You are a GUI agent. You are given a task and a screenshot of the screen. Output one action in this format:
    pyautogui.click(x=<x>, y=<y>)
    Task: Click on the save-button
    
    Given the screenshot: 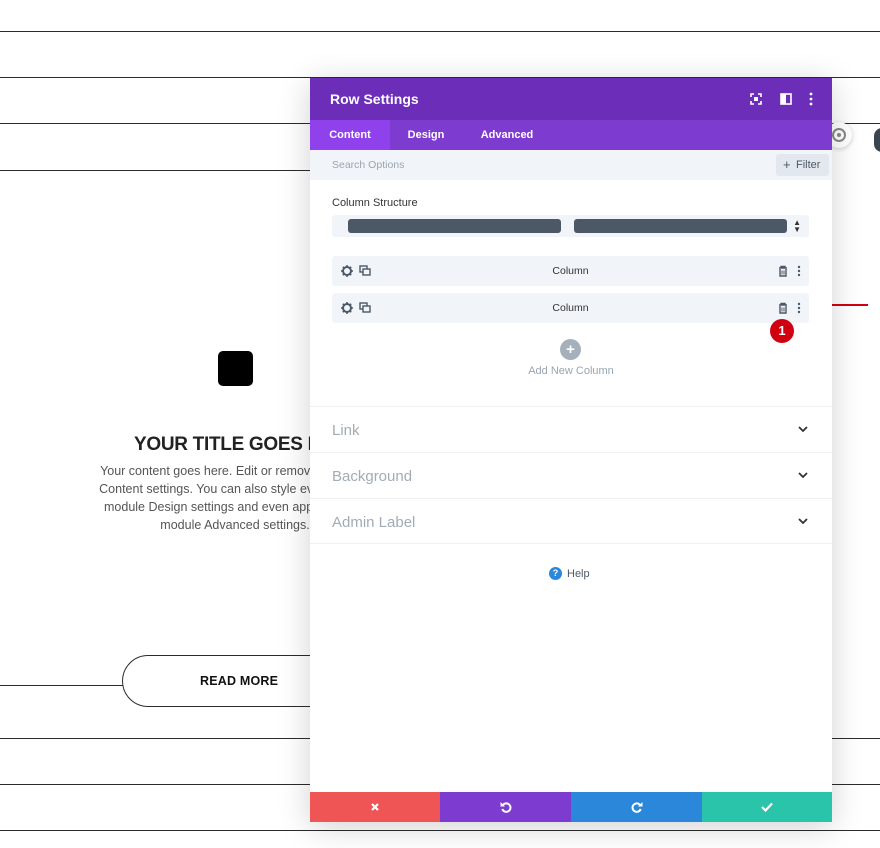 What is the action you would take?
    pyautogui.click(x=767, y=807)
    